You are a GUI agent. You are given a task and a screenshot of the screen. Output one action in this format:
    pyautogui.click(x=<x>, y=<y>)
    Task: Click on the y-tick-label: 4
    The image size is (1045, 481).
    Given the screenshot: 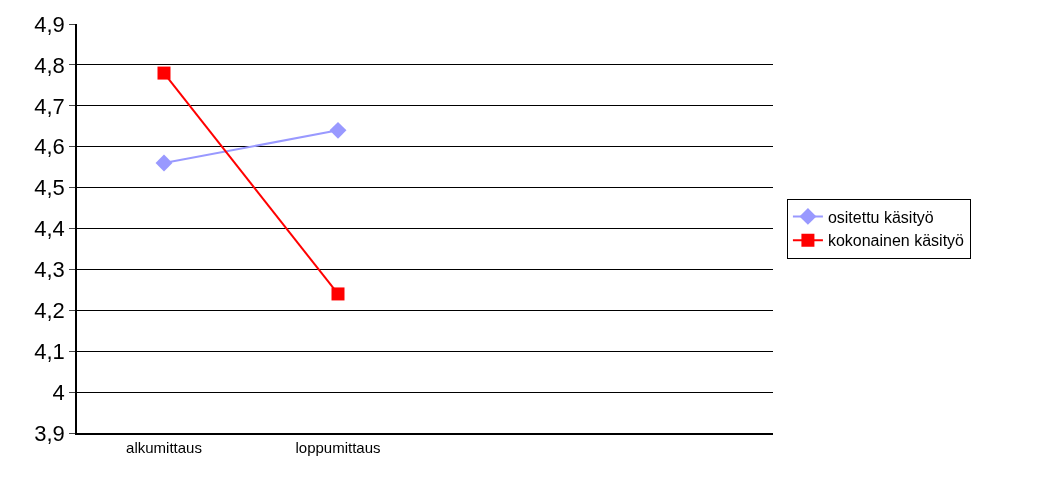 What is the action you would take?
    pyautogui.click(x=58, y=392)
    